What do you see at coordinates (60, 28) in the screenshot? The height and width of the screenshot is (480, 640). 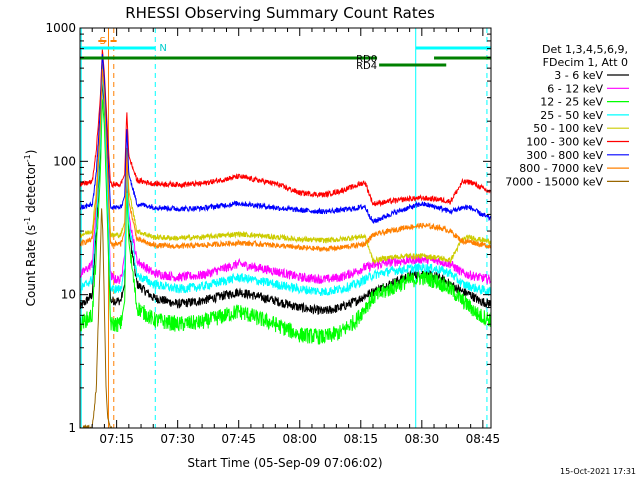 I see `y-tick-label-3: 1000` at bounding box center [60, 28].